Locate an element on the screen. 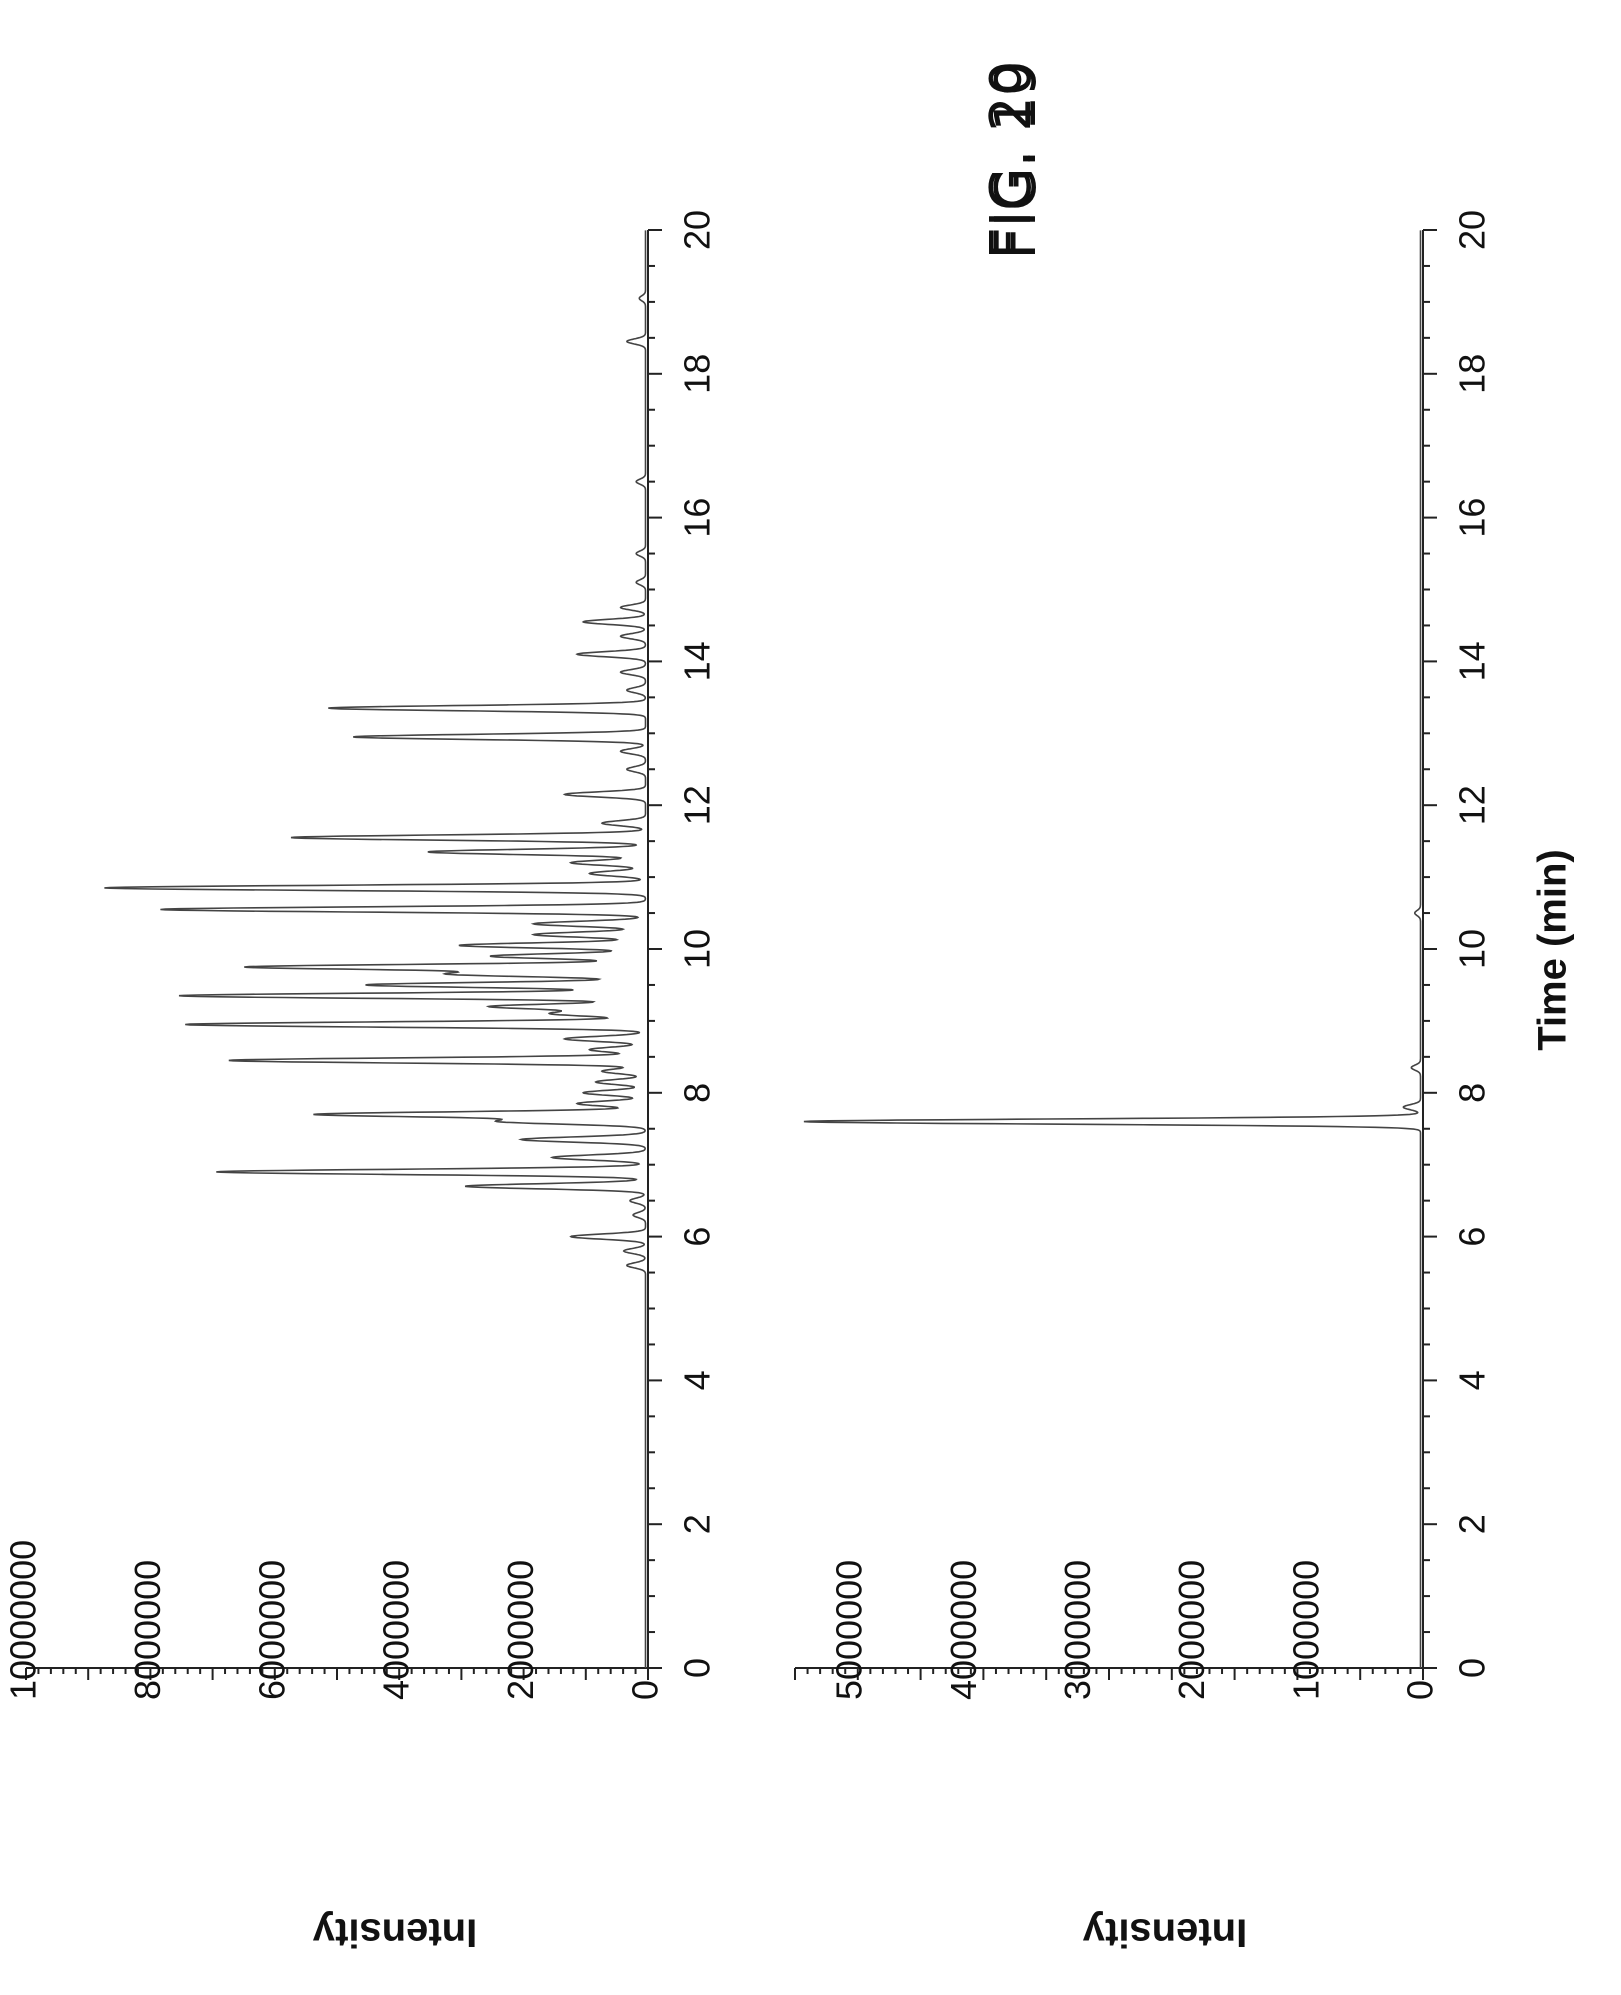 This screenshot has height=1995, width=1621. intensity-tick-label: 1000000 is located at coordinates (1305, 1630).